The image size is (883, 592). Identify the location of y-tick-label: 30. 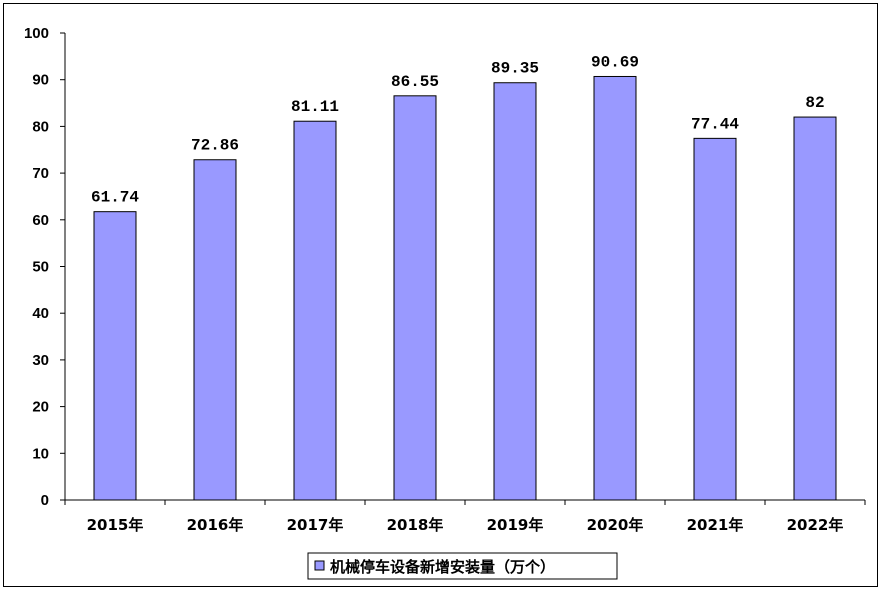
(40, 360).